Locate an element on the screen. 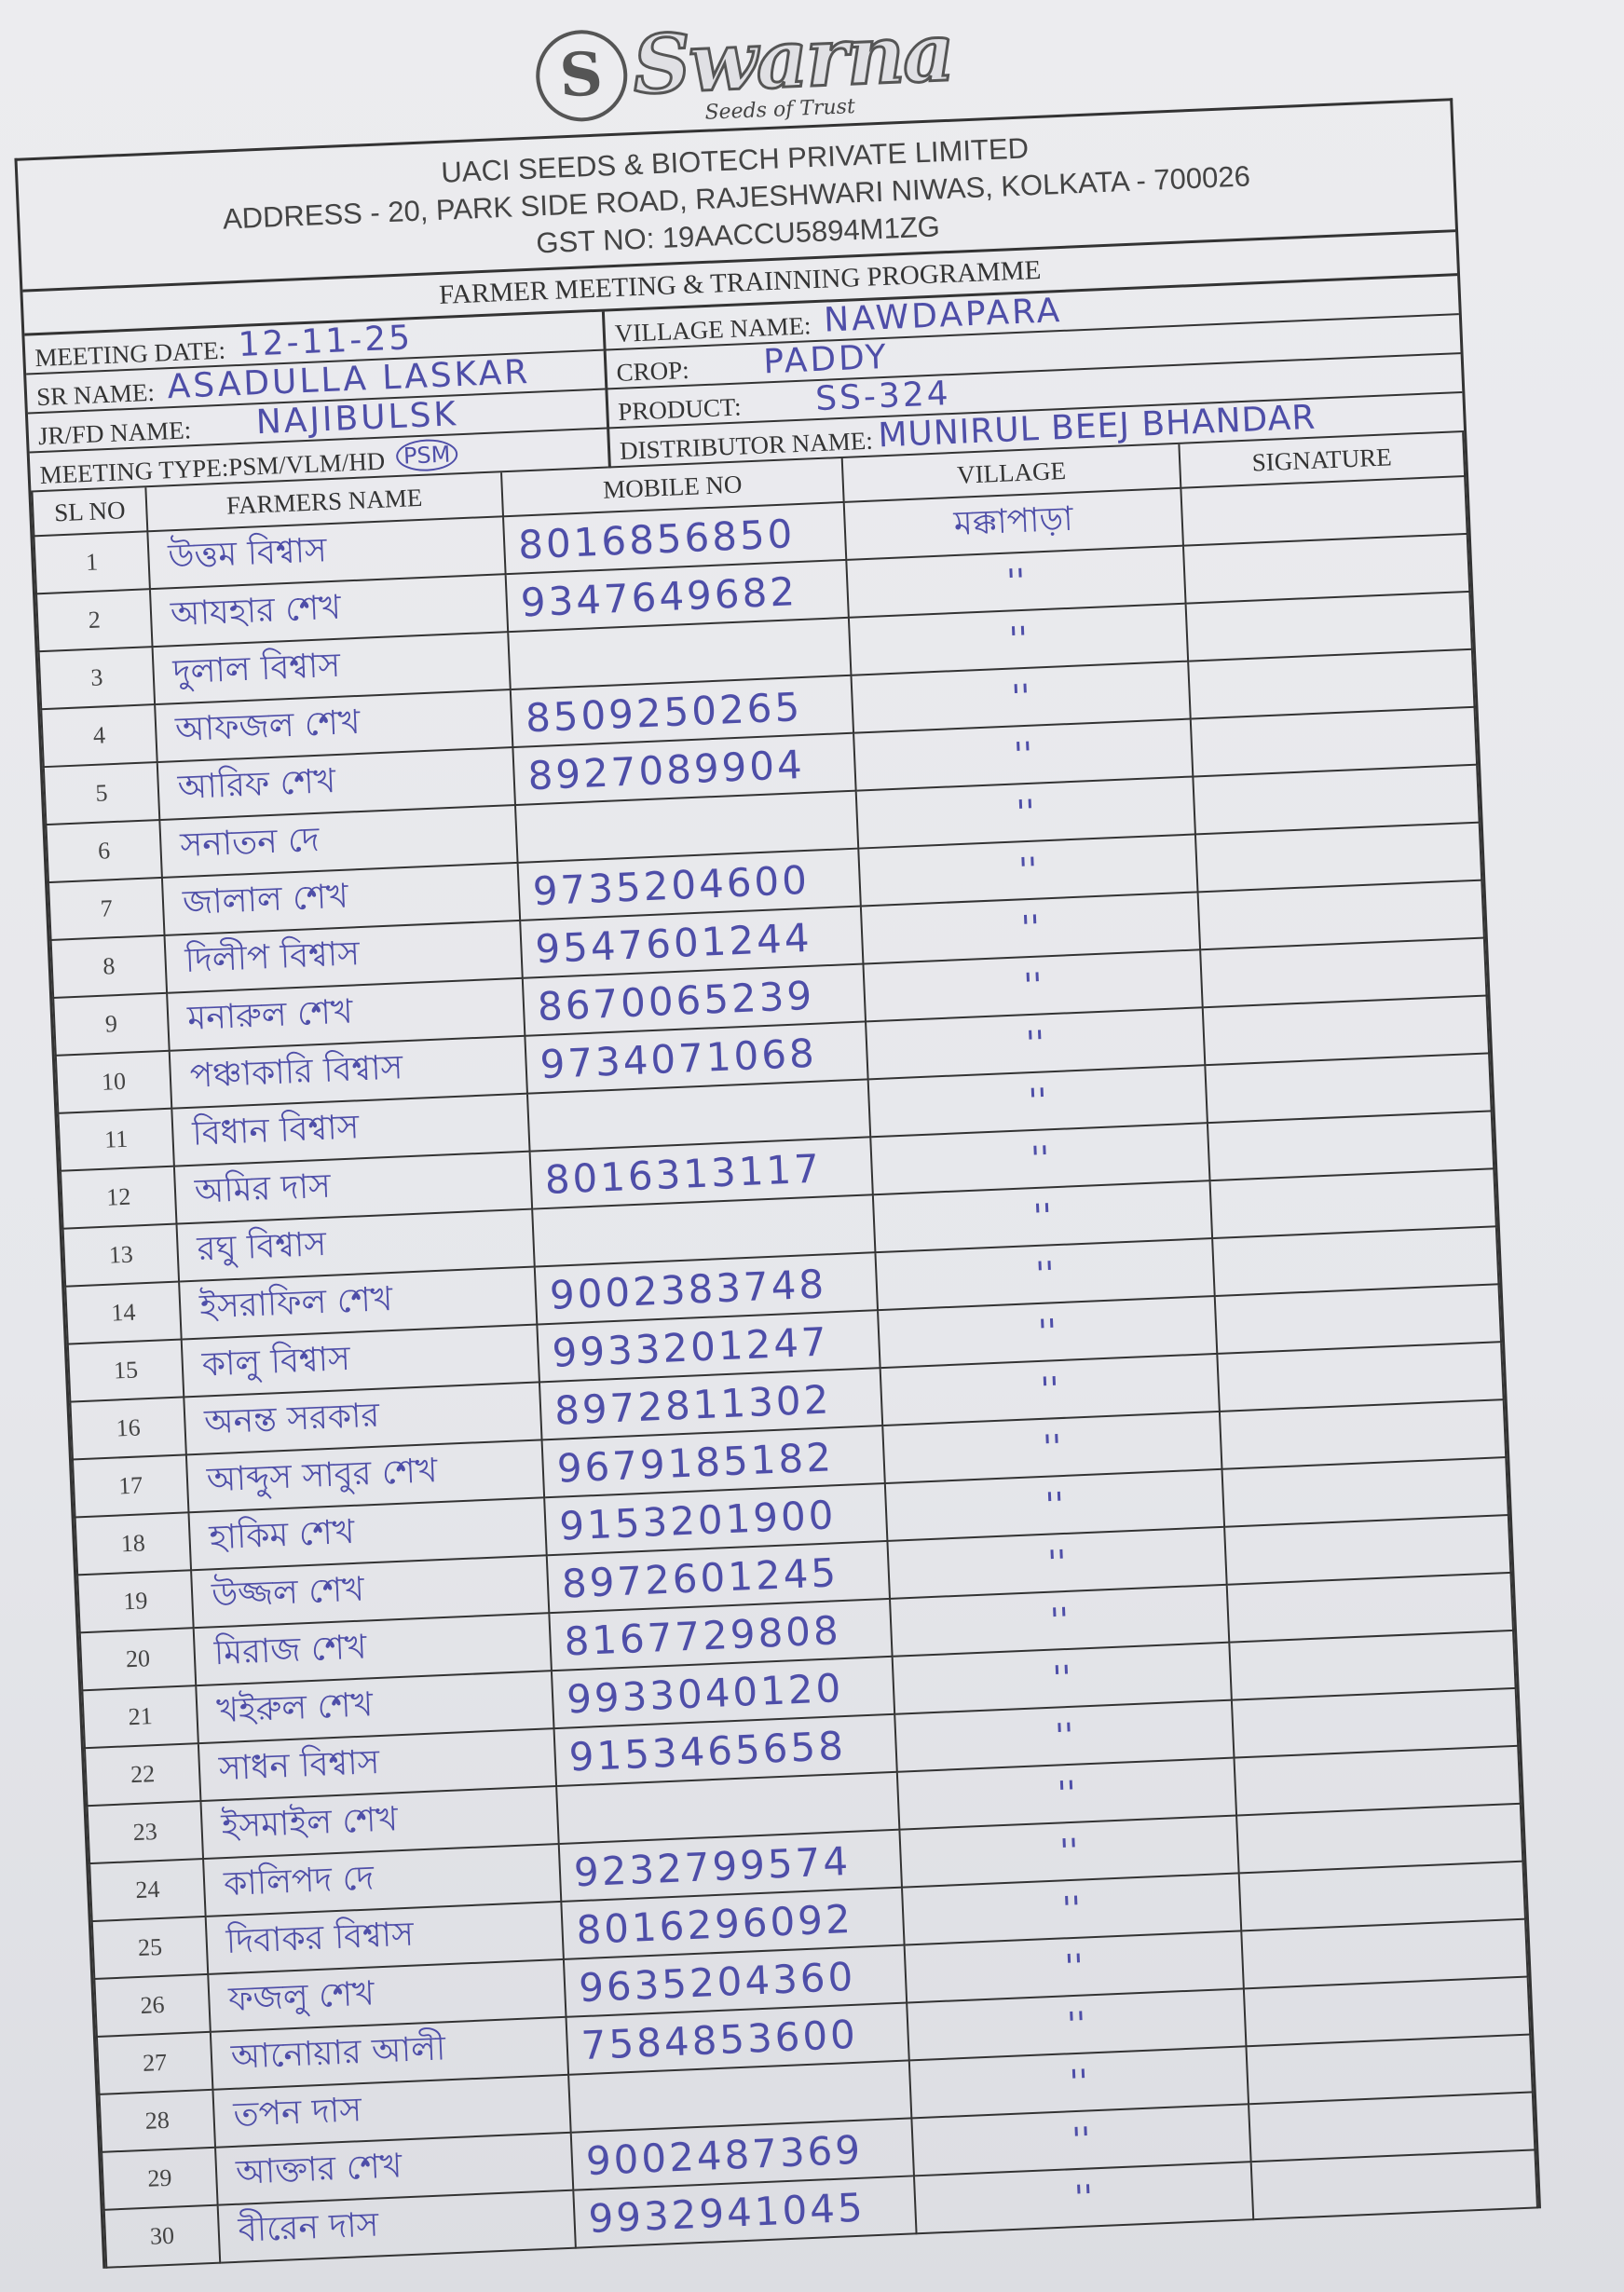 The width and height of the screenshot is (1624, 2292). sl-no-cell: 11 is located at coordinates (116, 1139).